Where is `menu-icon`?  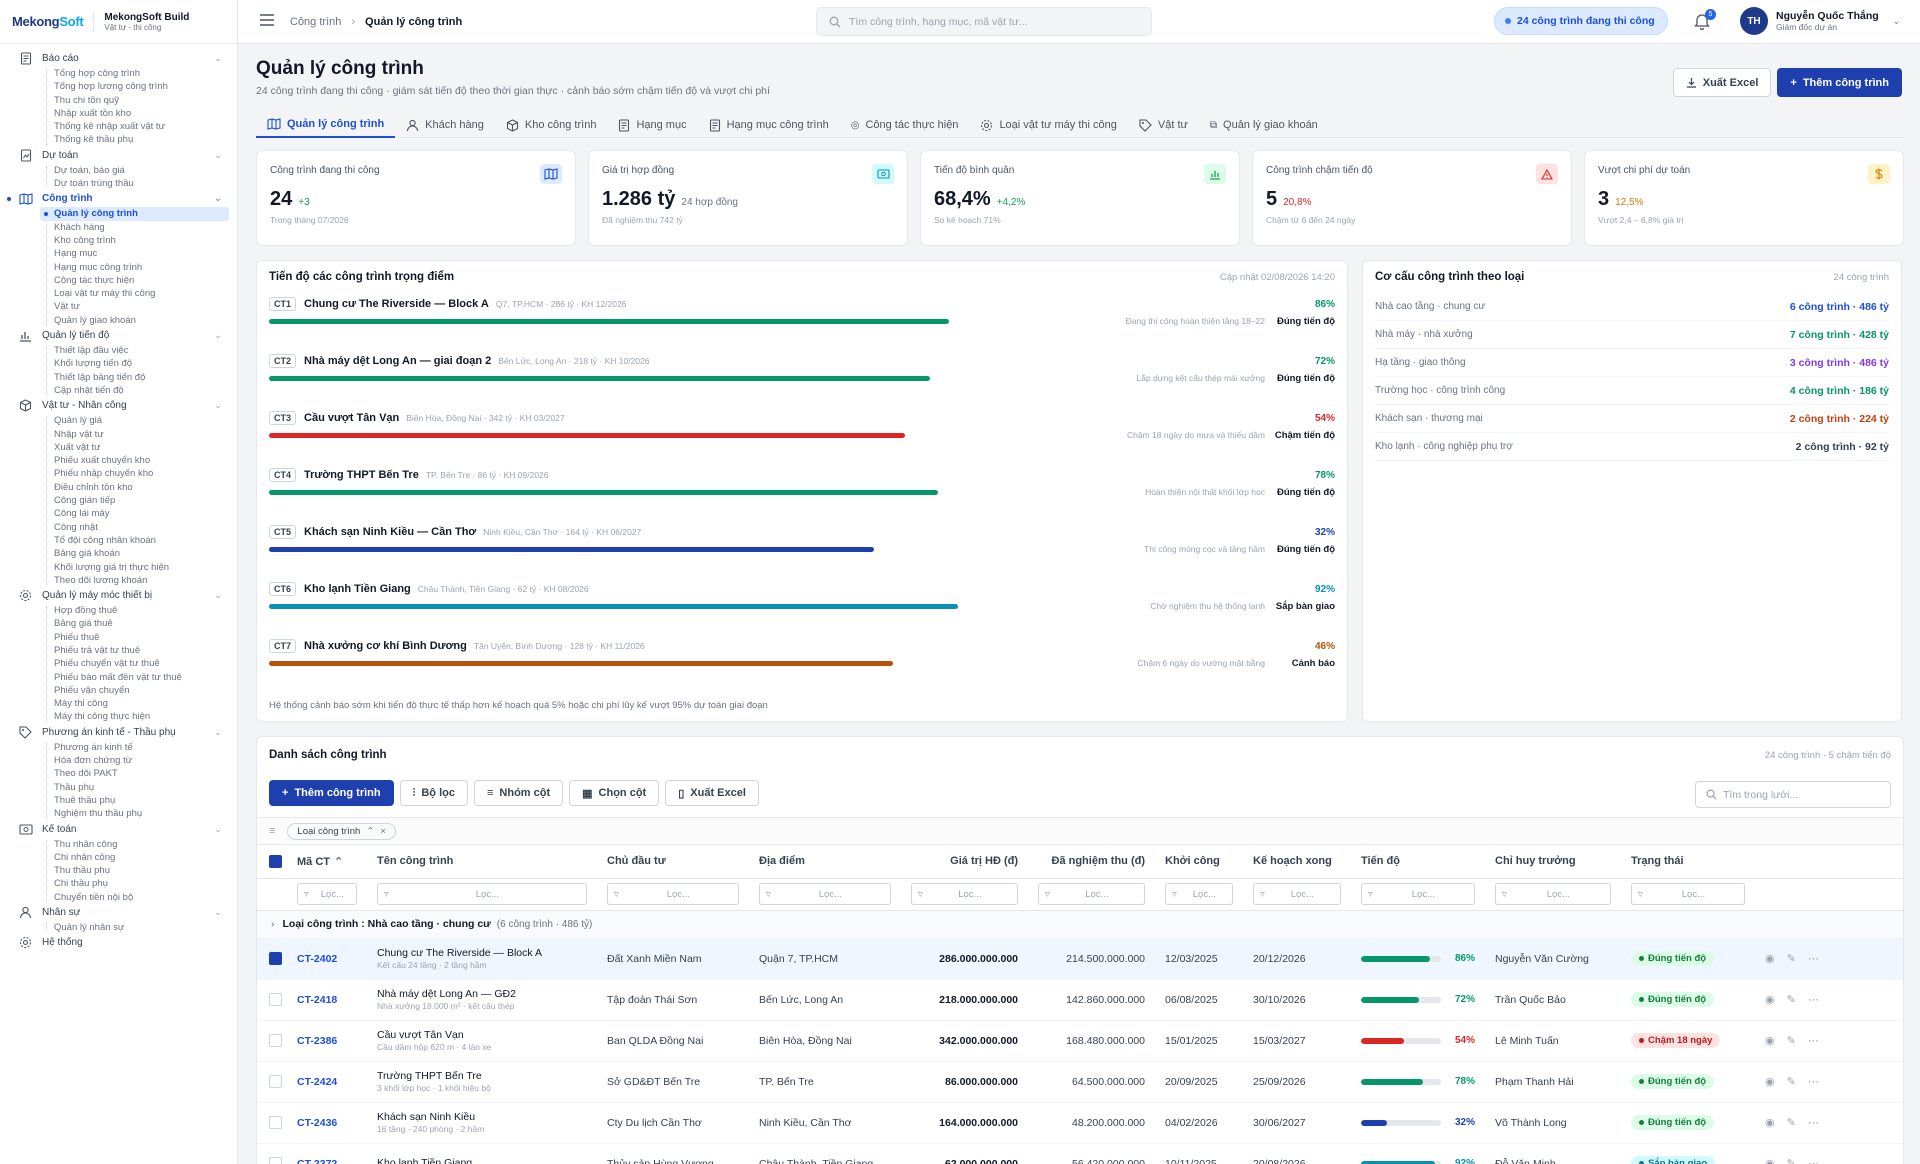
menu-icon is located at coordinates (267, 21).